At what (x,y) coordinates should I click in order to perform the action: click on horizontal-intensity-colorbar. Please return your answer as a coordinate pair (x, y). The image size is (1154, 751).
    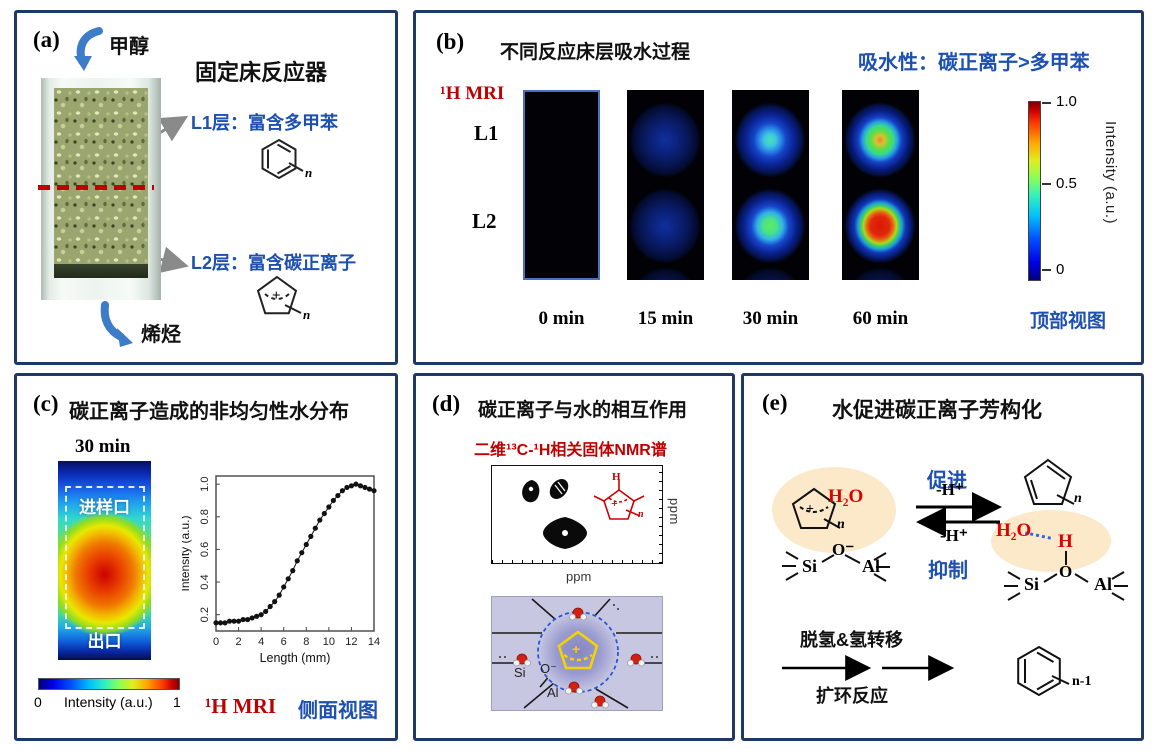
    Looking at the image, I should click on (109, 684).